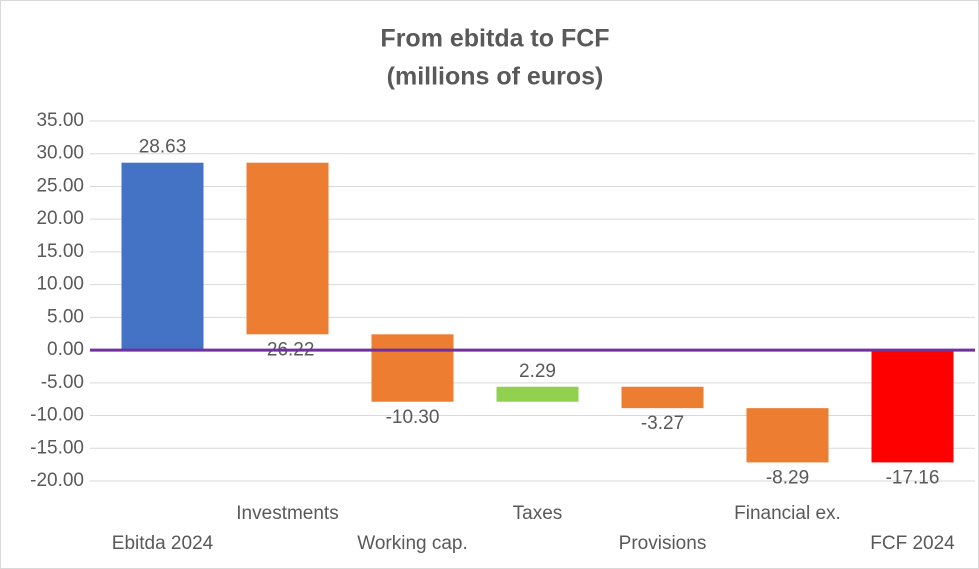 The width and height of the screenshot is (979, 569). I want to click on x-tick-label: Working cap., so click(412, 543).